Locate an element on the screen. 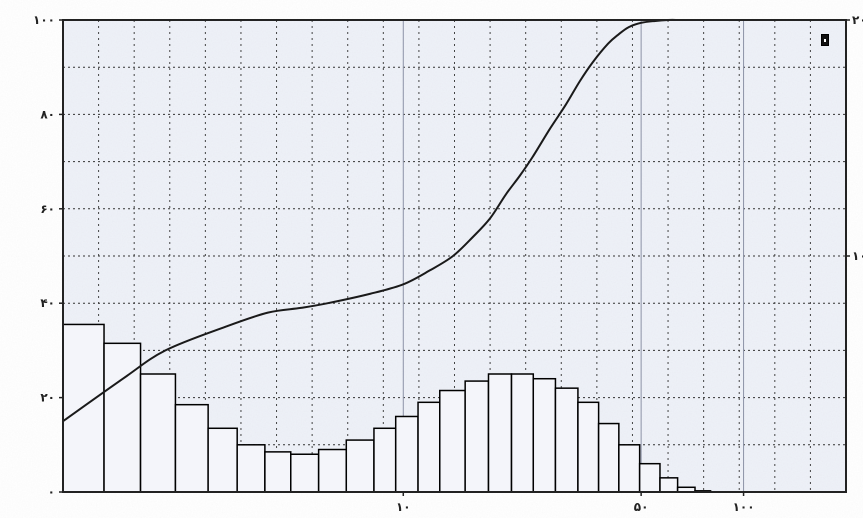  x-tick-label: ۵۰ is located at coordinates (641, 507).